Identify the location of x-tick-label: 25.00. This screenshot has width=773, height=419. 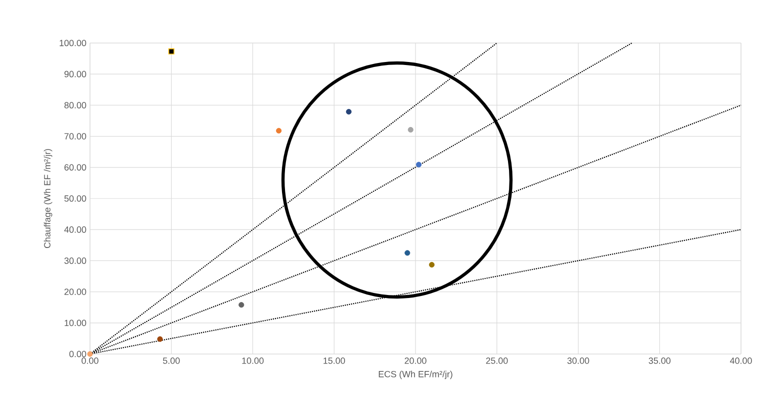
(497, 361).